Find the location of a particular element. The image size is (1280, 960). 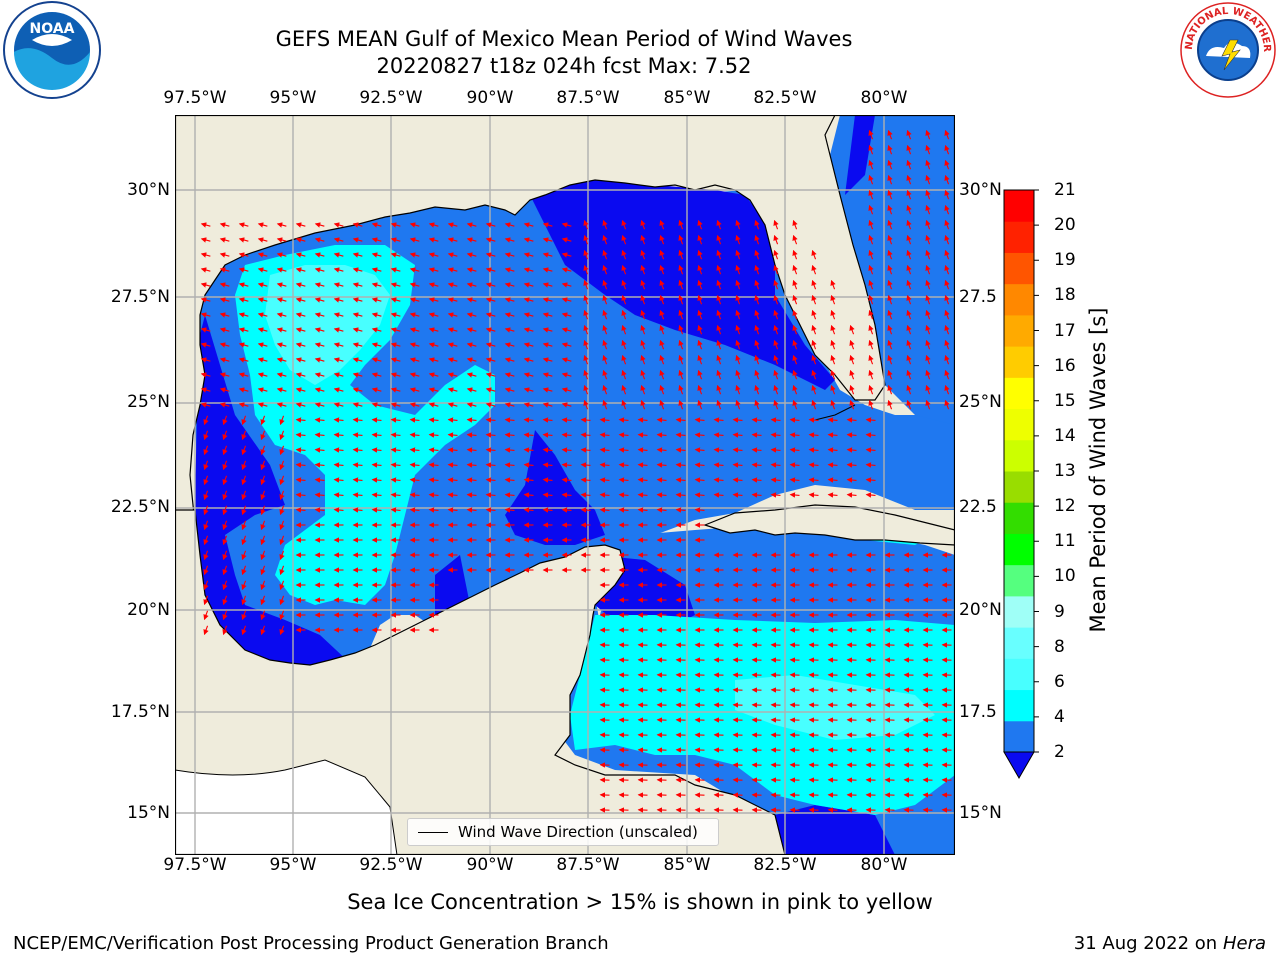

florida-keys is located at coordinates (835, 412).